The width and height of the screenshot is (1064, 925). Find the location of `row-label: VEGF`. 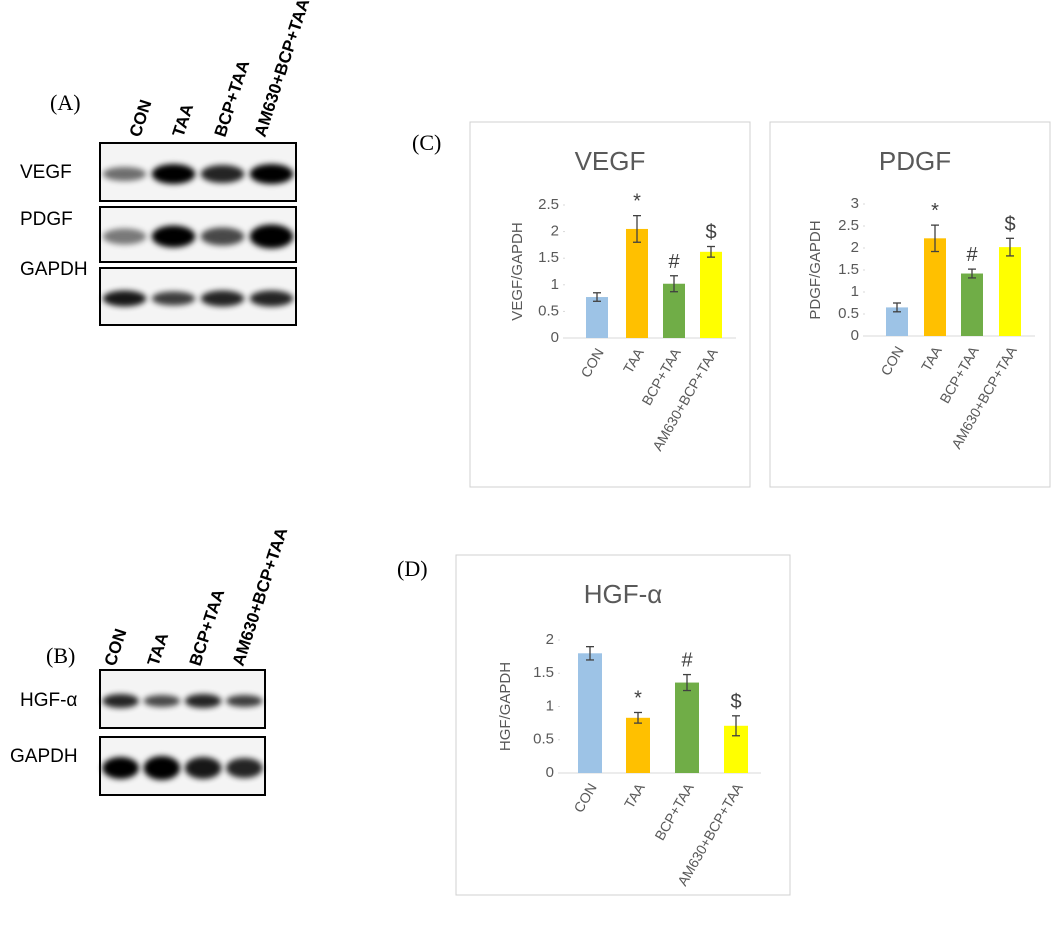

row-label: VEGF is located at coordinates (46, 172).